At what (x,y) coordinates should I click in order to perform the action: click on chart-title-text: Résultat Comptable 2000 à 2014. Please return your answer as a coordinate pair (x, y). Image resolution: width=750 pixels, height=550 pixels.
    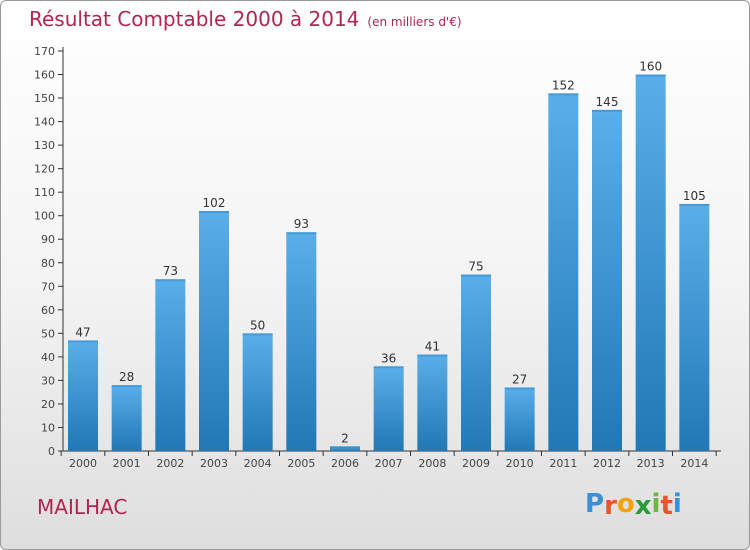
    Looking at the image, I should click on (194, 19).